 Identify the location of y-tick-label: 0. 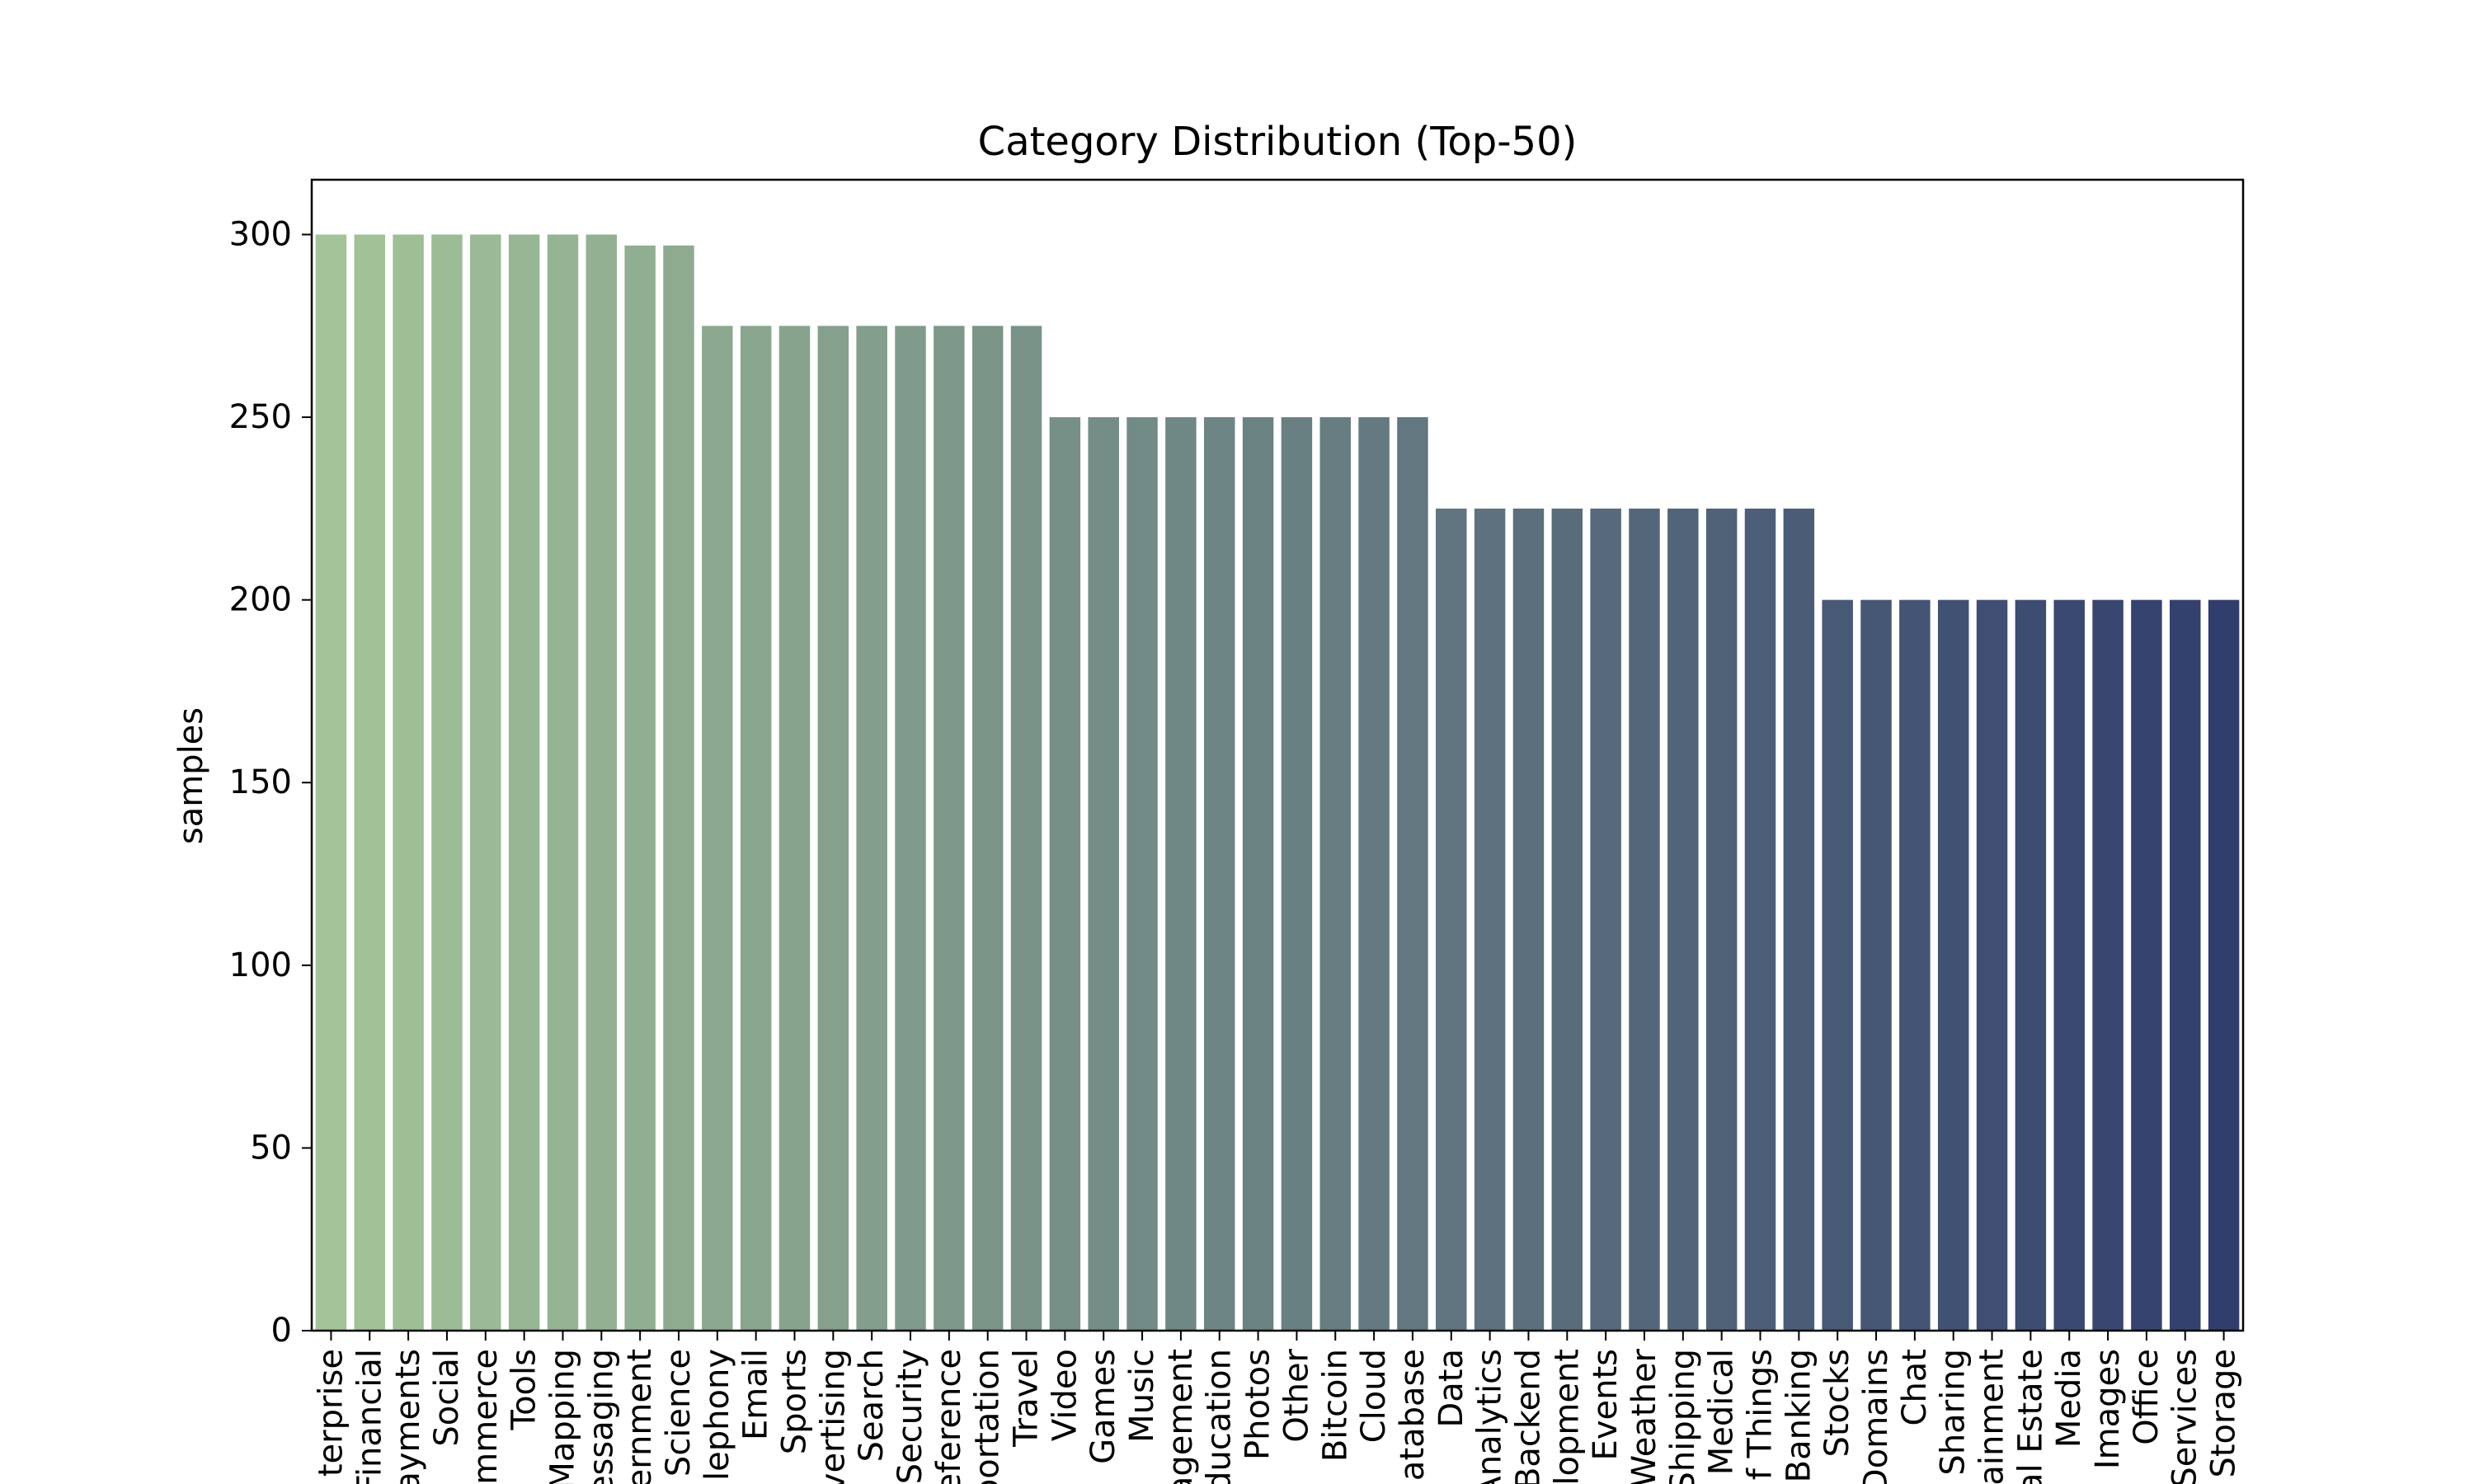
(281, 1331).